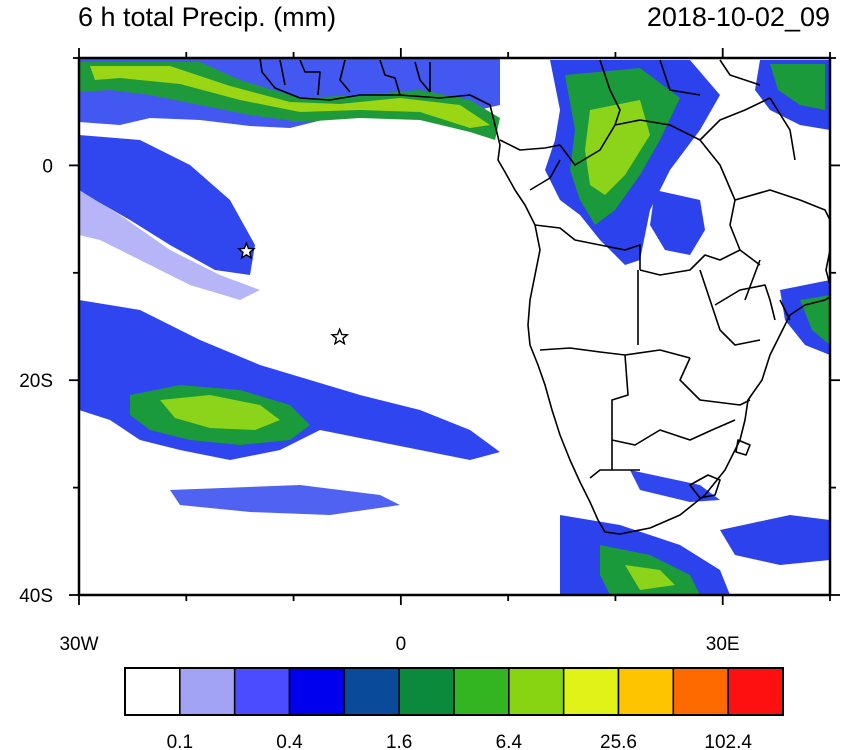 The image size is (850, 750). I want to click on station-markers, so click(293, 293).